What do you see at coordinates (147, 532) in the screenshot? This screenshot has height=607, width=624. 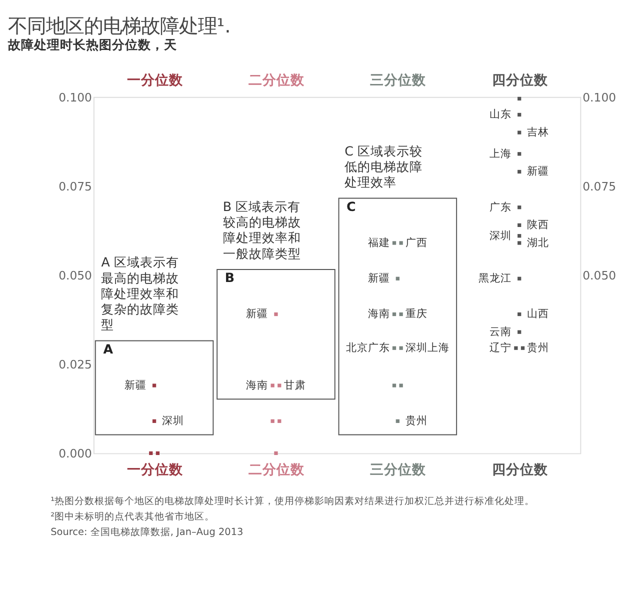 I see `source-note: Source: 全国电梯故障数据, Jan–Aug 2013` at bounding box center [147, 532].